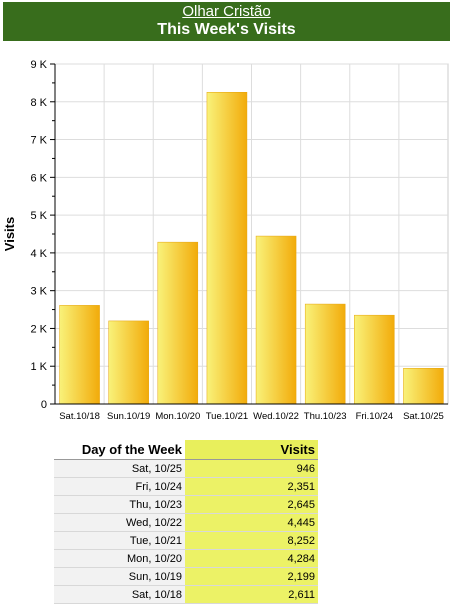 The image size is (459, 604). Describe the element at coordinates (79, 355) in the screenshot. I see `bar-Sat.10/18` at that location.